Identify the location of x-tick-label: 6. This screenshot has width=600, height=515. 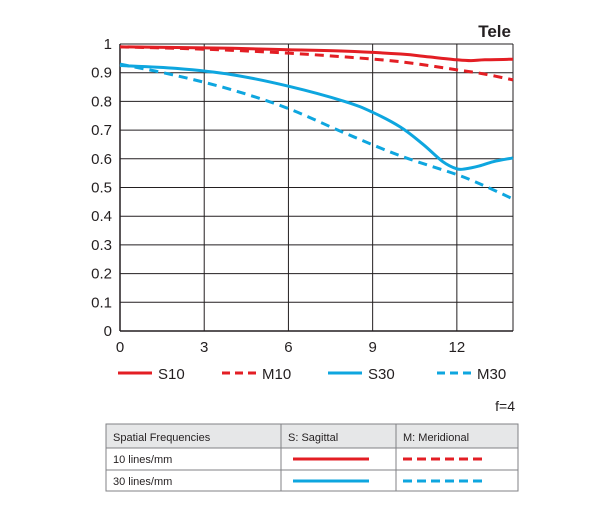
(288, 347).